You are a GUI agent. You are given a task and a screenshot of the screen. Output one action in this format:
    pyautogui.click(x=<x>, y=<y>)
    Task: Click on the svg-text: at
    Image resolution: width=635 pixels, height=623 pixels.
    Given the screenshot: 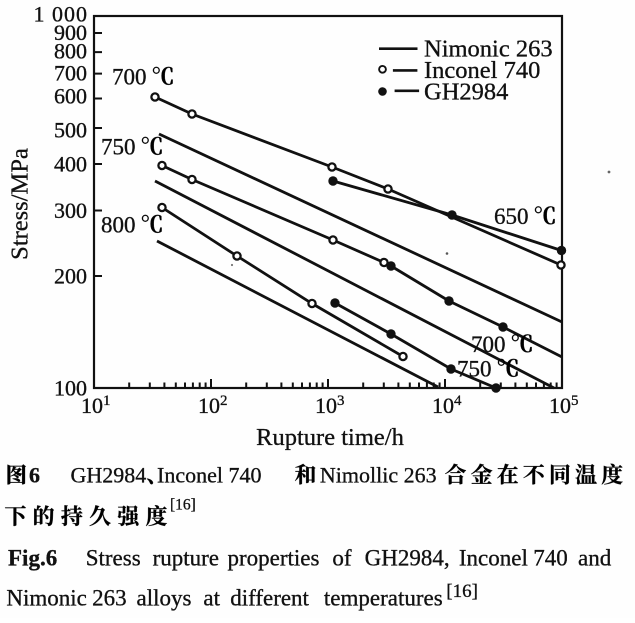 What is the action you would take?
    pyautogui.click(x=211, y=598)
    